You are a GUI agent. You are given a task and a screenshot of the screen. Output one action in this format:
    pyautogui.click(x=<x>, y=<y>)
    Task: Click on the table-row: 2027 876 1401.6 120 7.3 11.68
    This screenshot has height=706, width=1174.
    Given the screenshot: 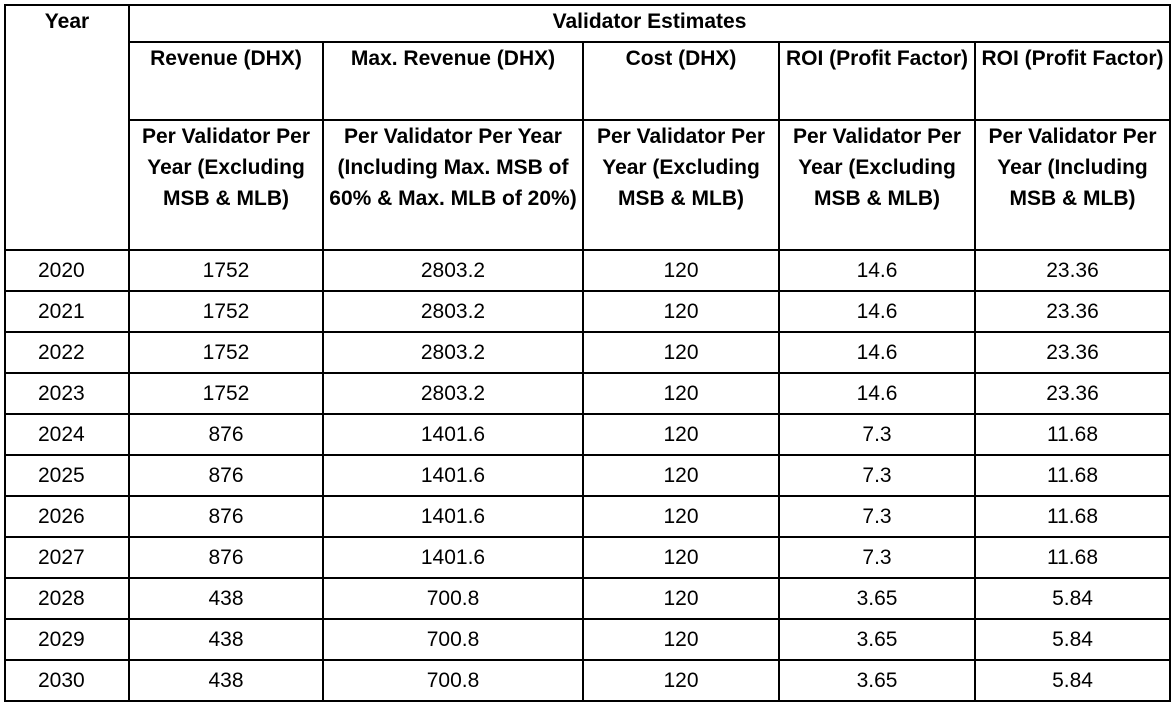 What is the action you would take?
    pyautogui.click(x=587, y=557)
    